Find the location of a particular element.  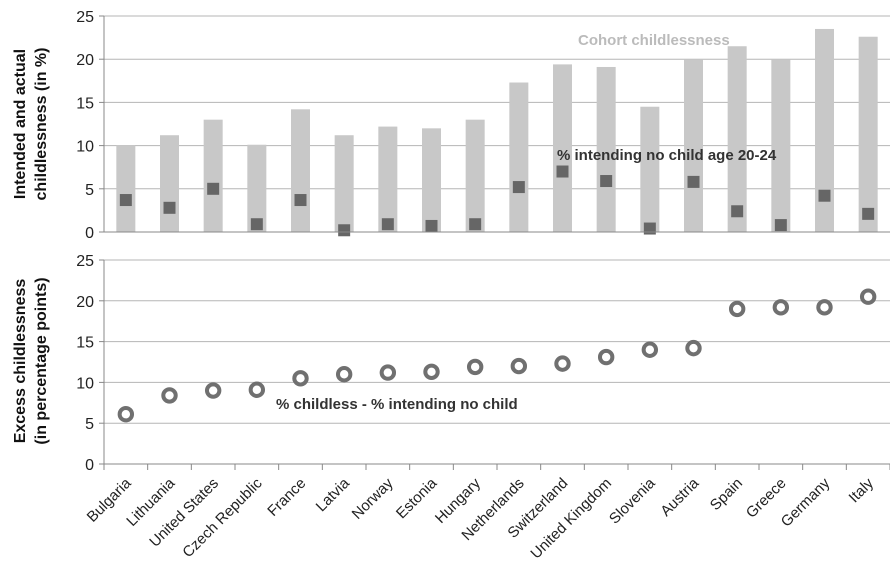

bottom-y-tick-label: 20 is located at coordinates (85, 302).